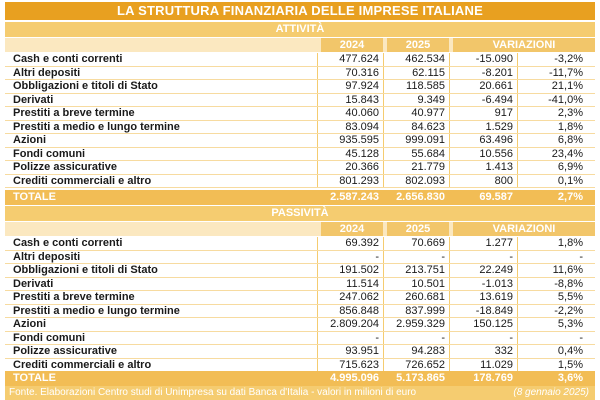 This screenshot has width=600, height=400. I want to click on variation-pct: 5,5%, so click(570, 297).